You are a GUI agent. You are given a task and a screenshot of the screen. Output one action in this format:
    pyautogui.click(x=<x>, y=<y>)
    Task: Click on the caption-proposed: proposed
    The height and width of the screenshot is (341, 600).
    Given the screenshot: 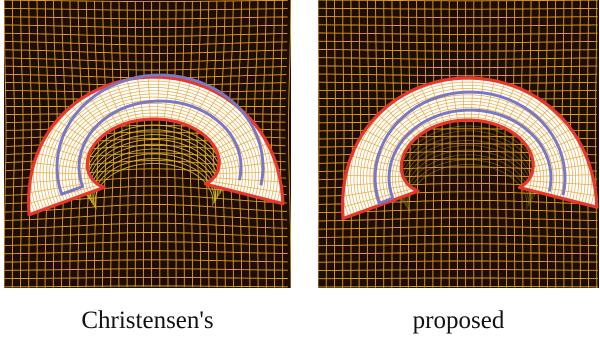 What is the action you would take?
    pyautogui.click(x=458, y=320)
    